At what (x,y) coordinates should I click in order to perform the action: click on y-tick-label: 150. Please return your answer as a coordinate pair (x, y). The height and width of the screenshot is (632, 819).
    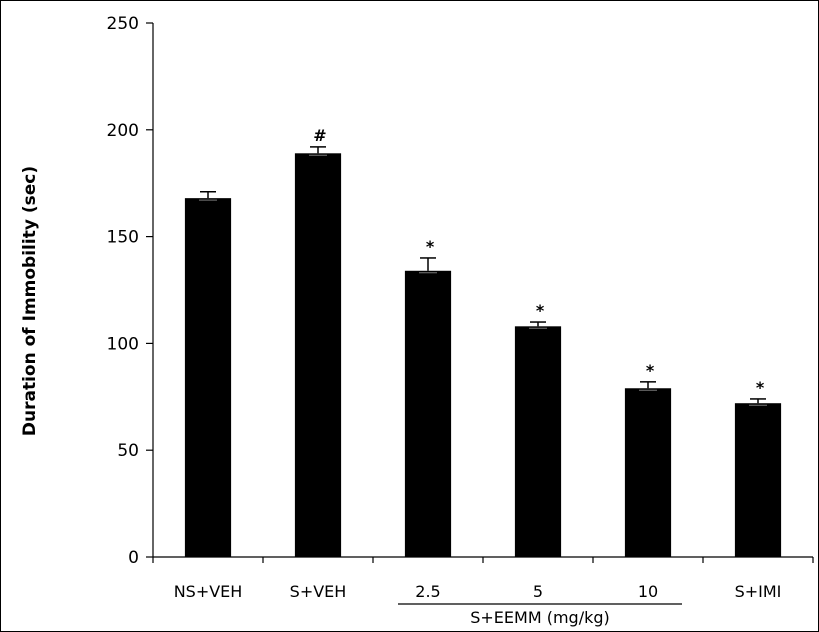
    Looking at the image, I should click on (123, 238).